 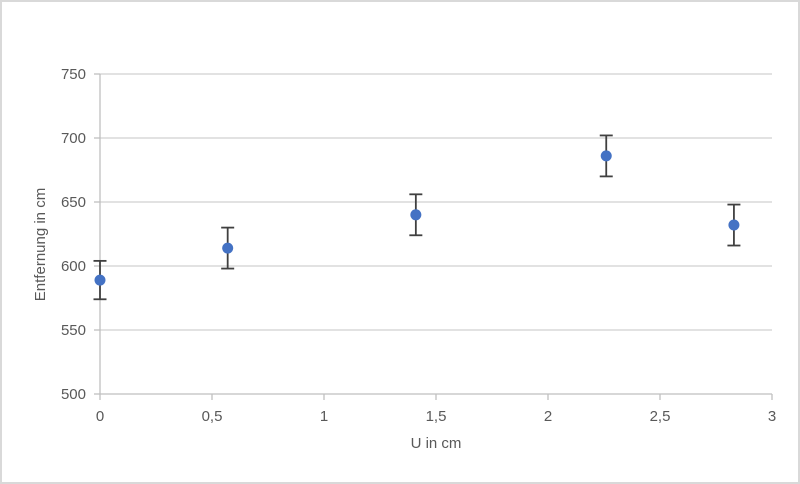 What do you see at coordinates (772, 416) in the screenshot?
I see `x-tick-label: 3` at bounding box center [772, 416].